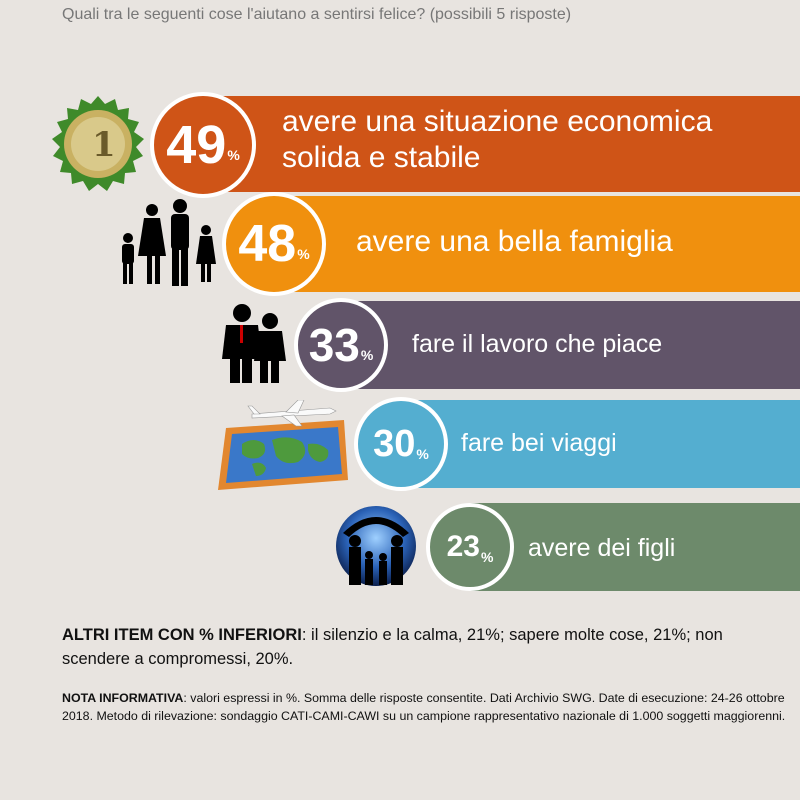 This screenshot has width=800, height=800. What do you see at coordinates (283, 445) in the screenshot?
I see `airplane-map-icon` at bounding box center [283, 445].